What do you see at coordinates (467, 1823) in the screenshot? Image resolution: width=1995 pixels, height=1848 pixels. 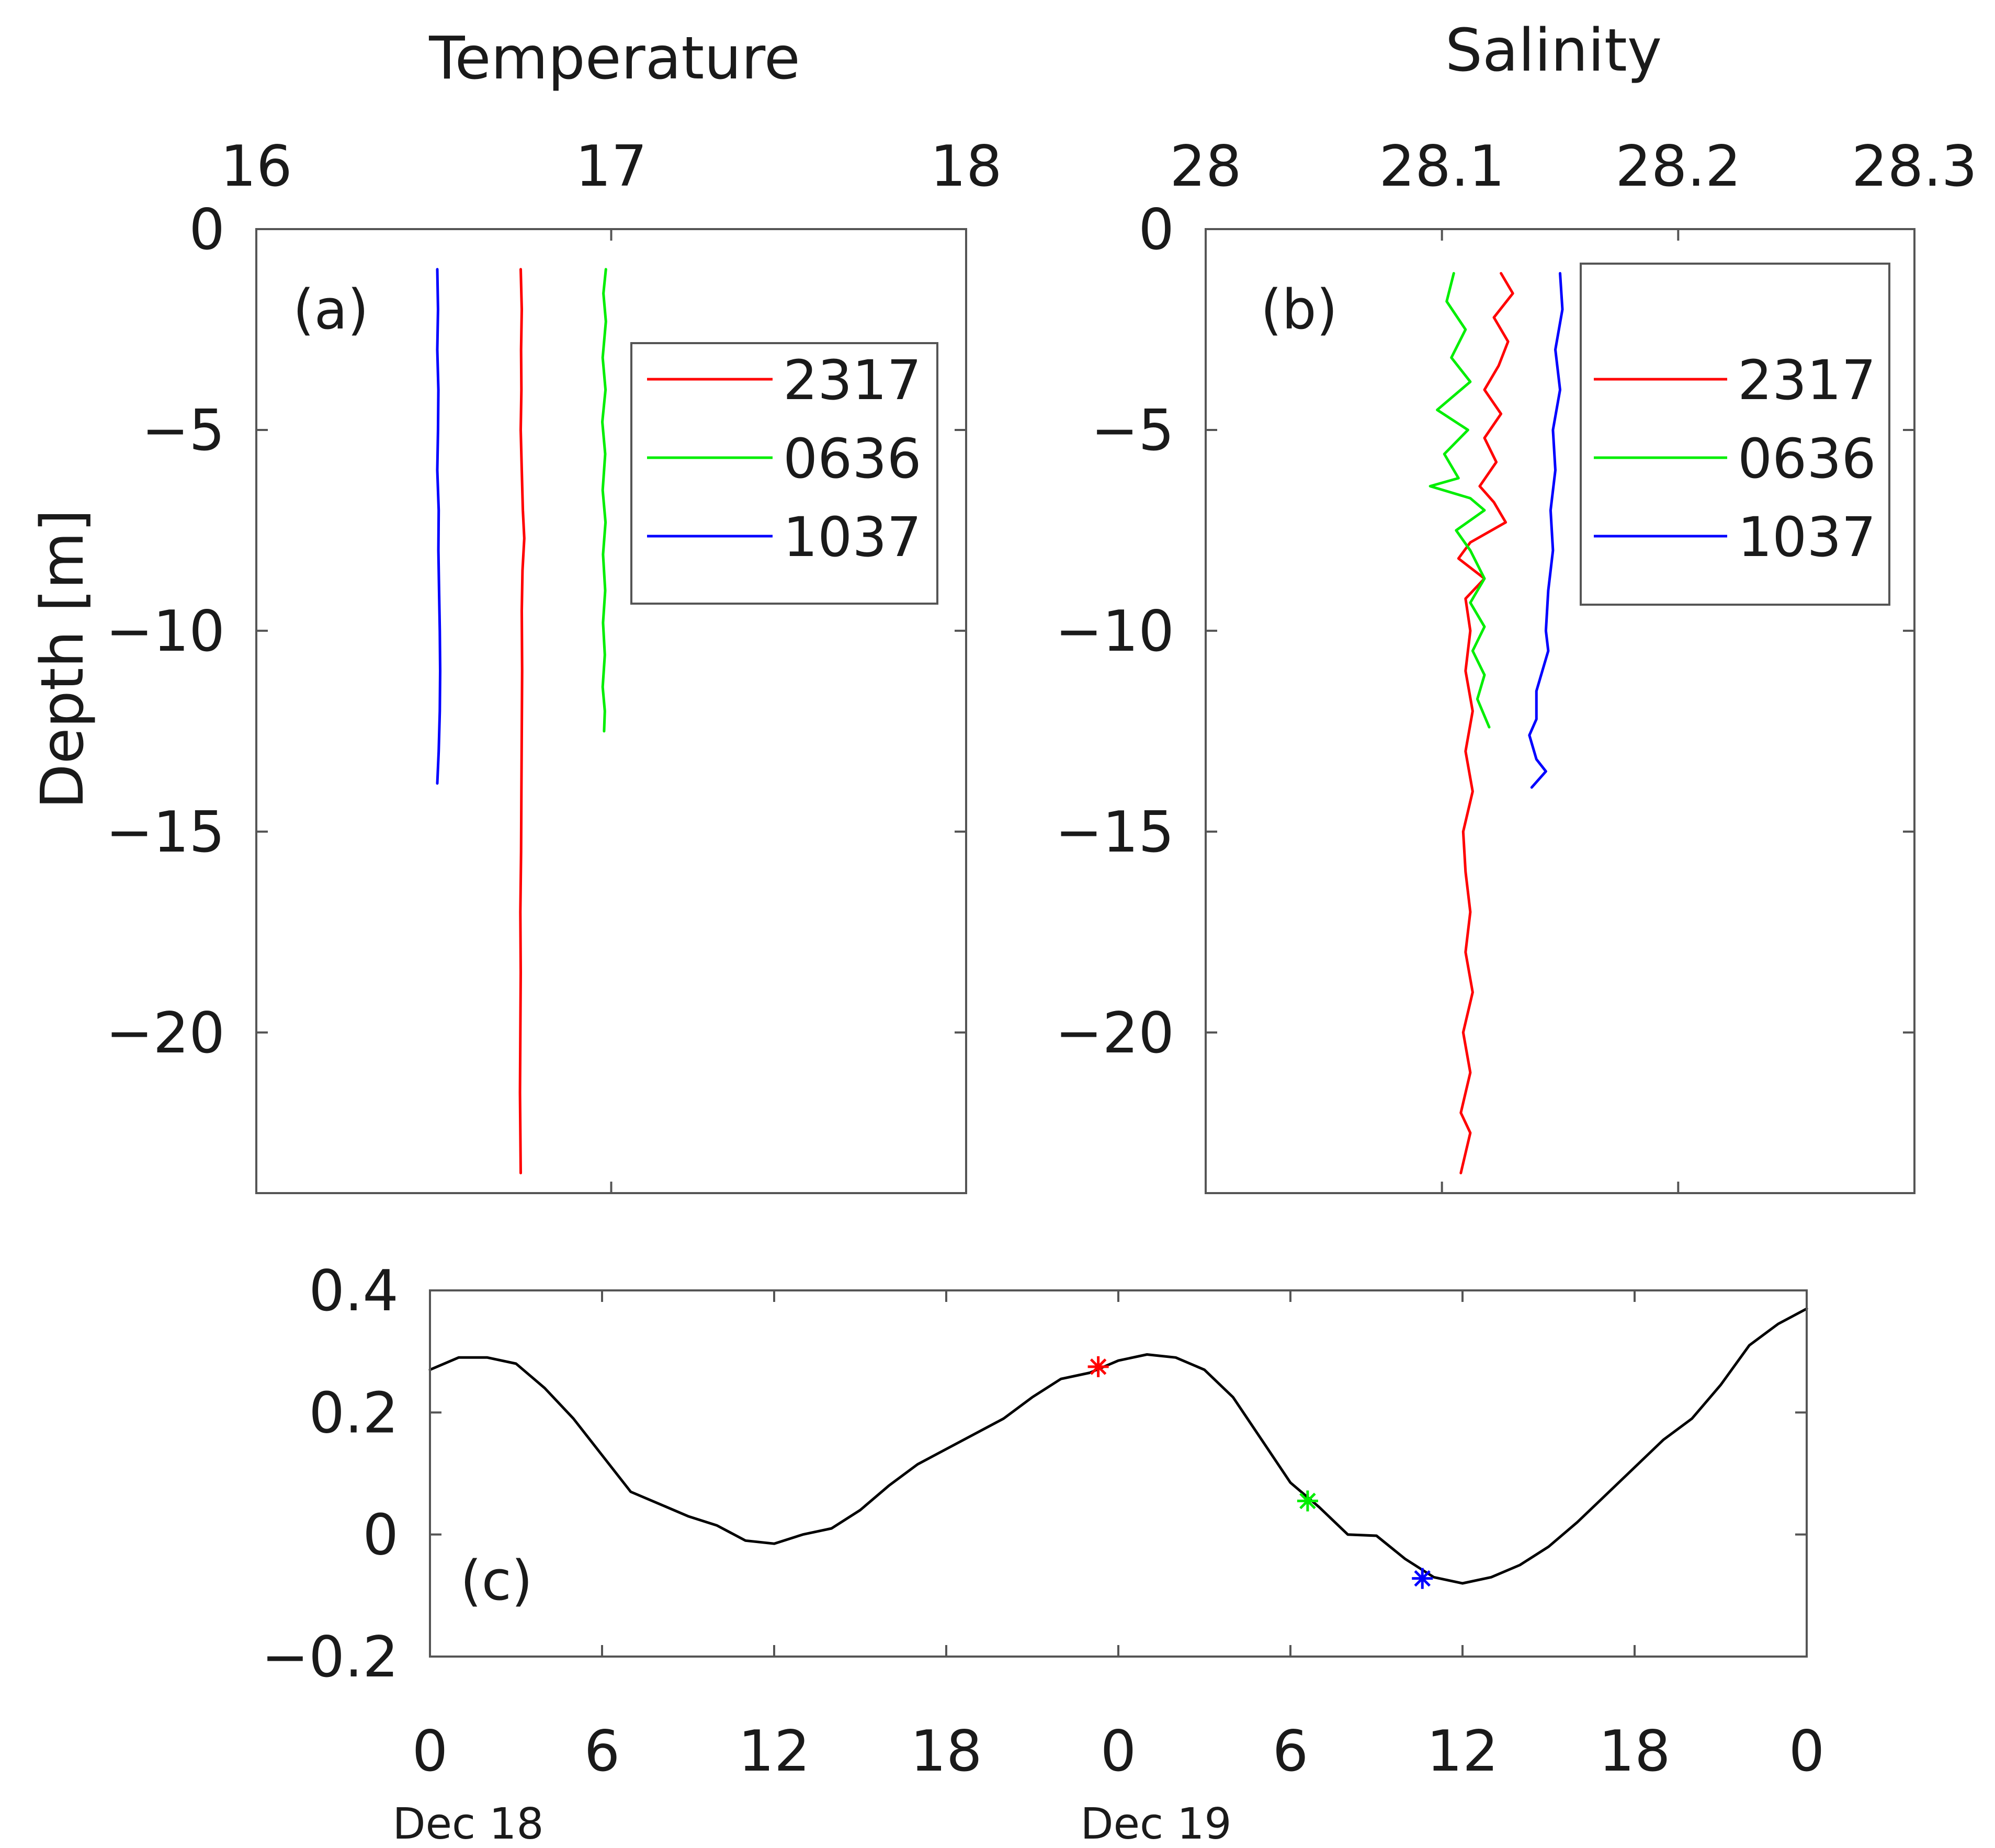 I see `date-label-dec-18: Dec 18` at bounding box center [467, 1823].